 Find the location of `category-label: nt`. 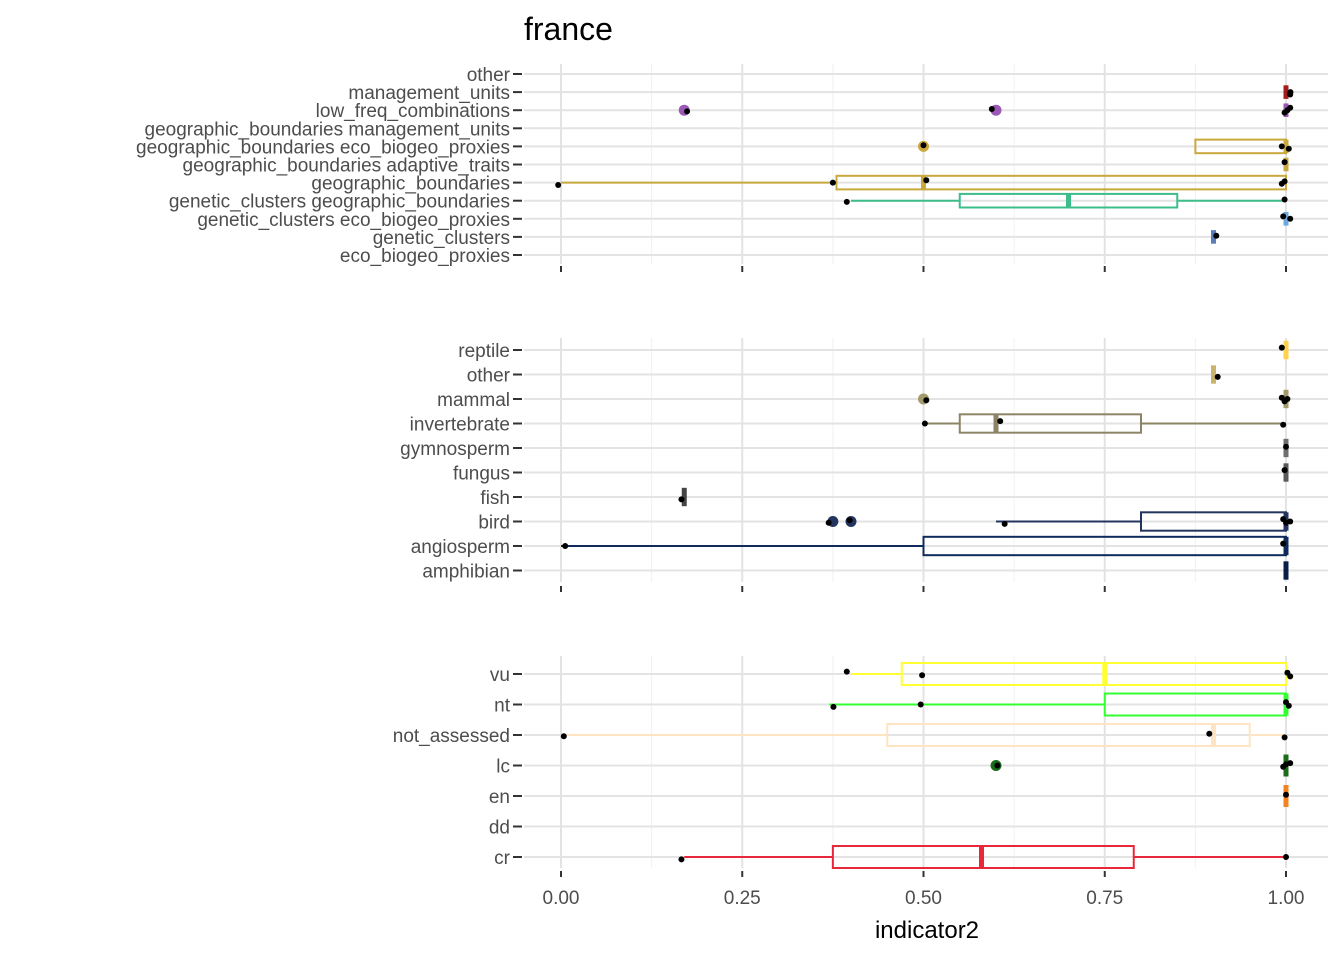

category-label: nt is located at coordinates (502, 706).